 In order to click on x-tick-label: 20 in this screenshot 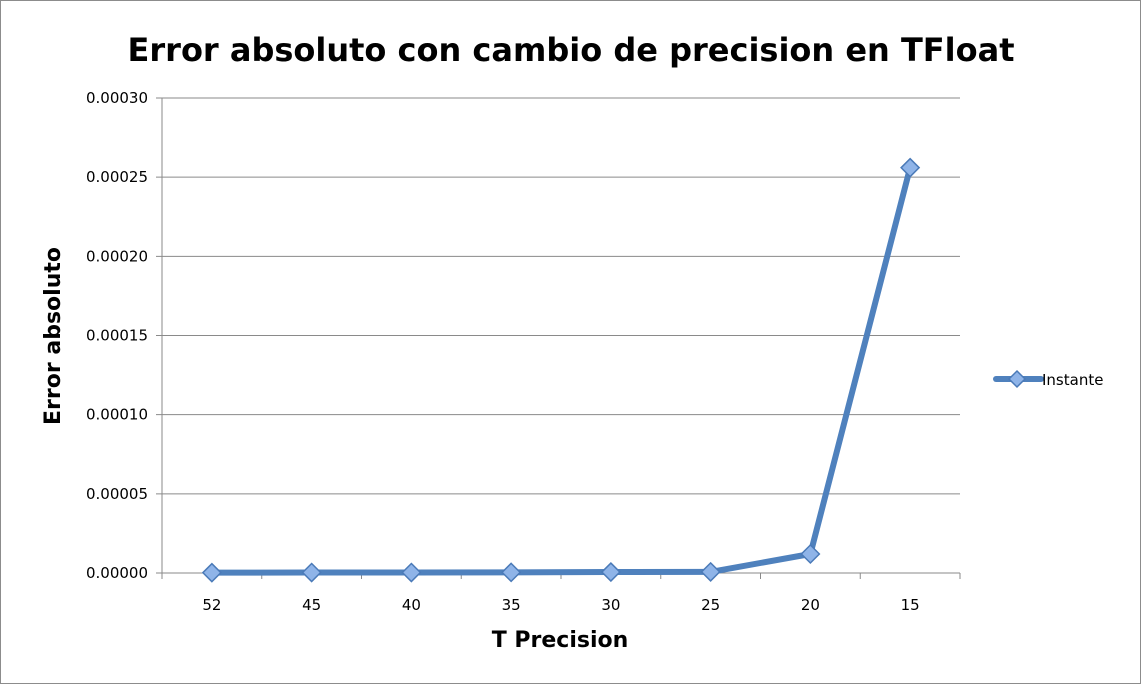, I will do `click(810, 605)`.